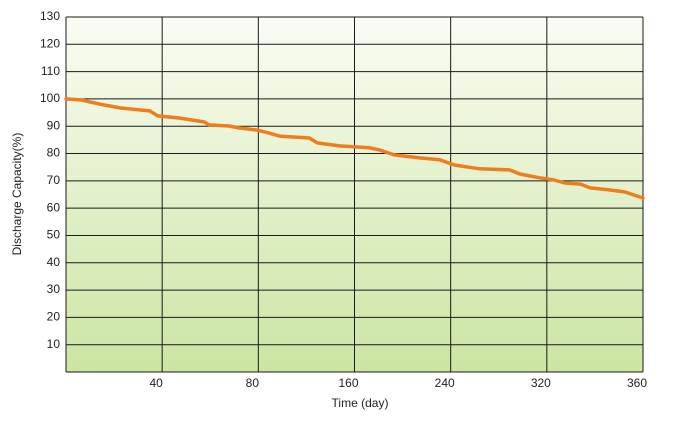 The height and width of the screenshot is (423, 682). I want to click on y-tick-label: 60, so click(54, 207).